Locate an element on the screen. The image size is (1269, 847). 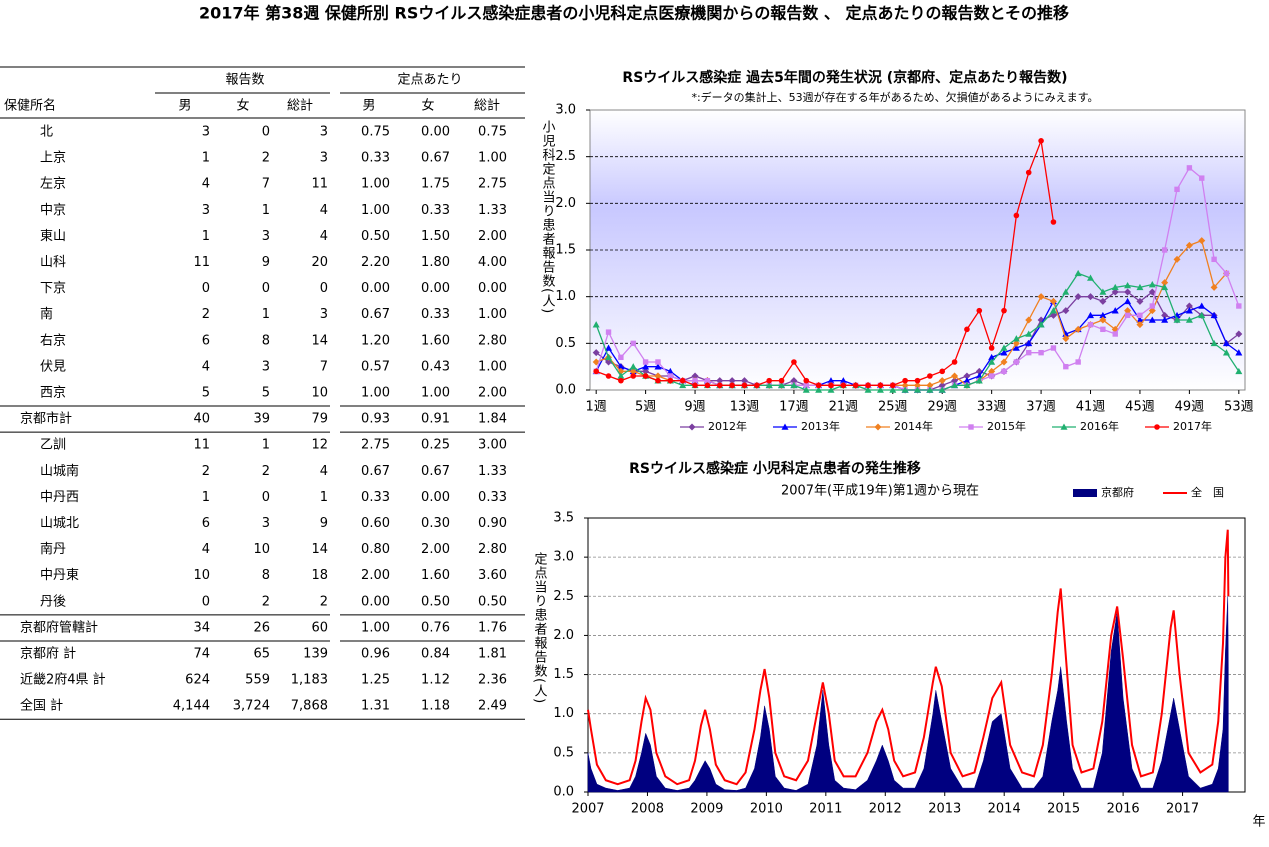
row-name: 全国 計 is located at coordinates (41, 706).